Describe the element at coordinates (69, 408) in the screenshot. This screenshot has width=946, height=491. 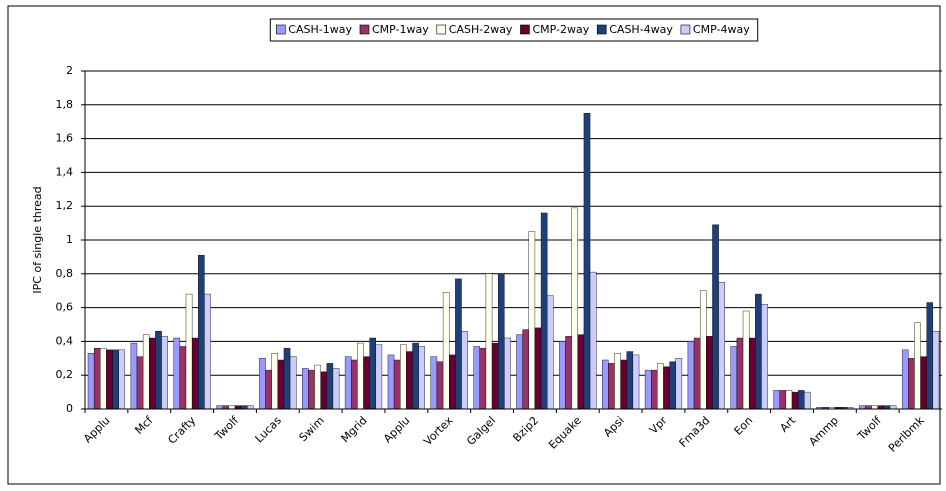
I see `y-tick-label: 0` at that location.